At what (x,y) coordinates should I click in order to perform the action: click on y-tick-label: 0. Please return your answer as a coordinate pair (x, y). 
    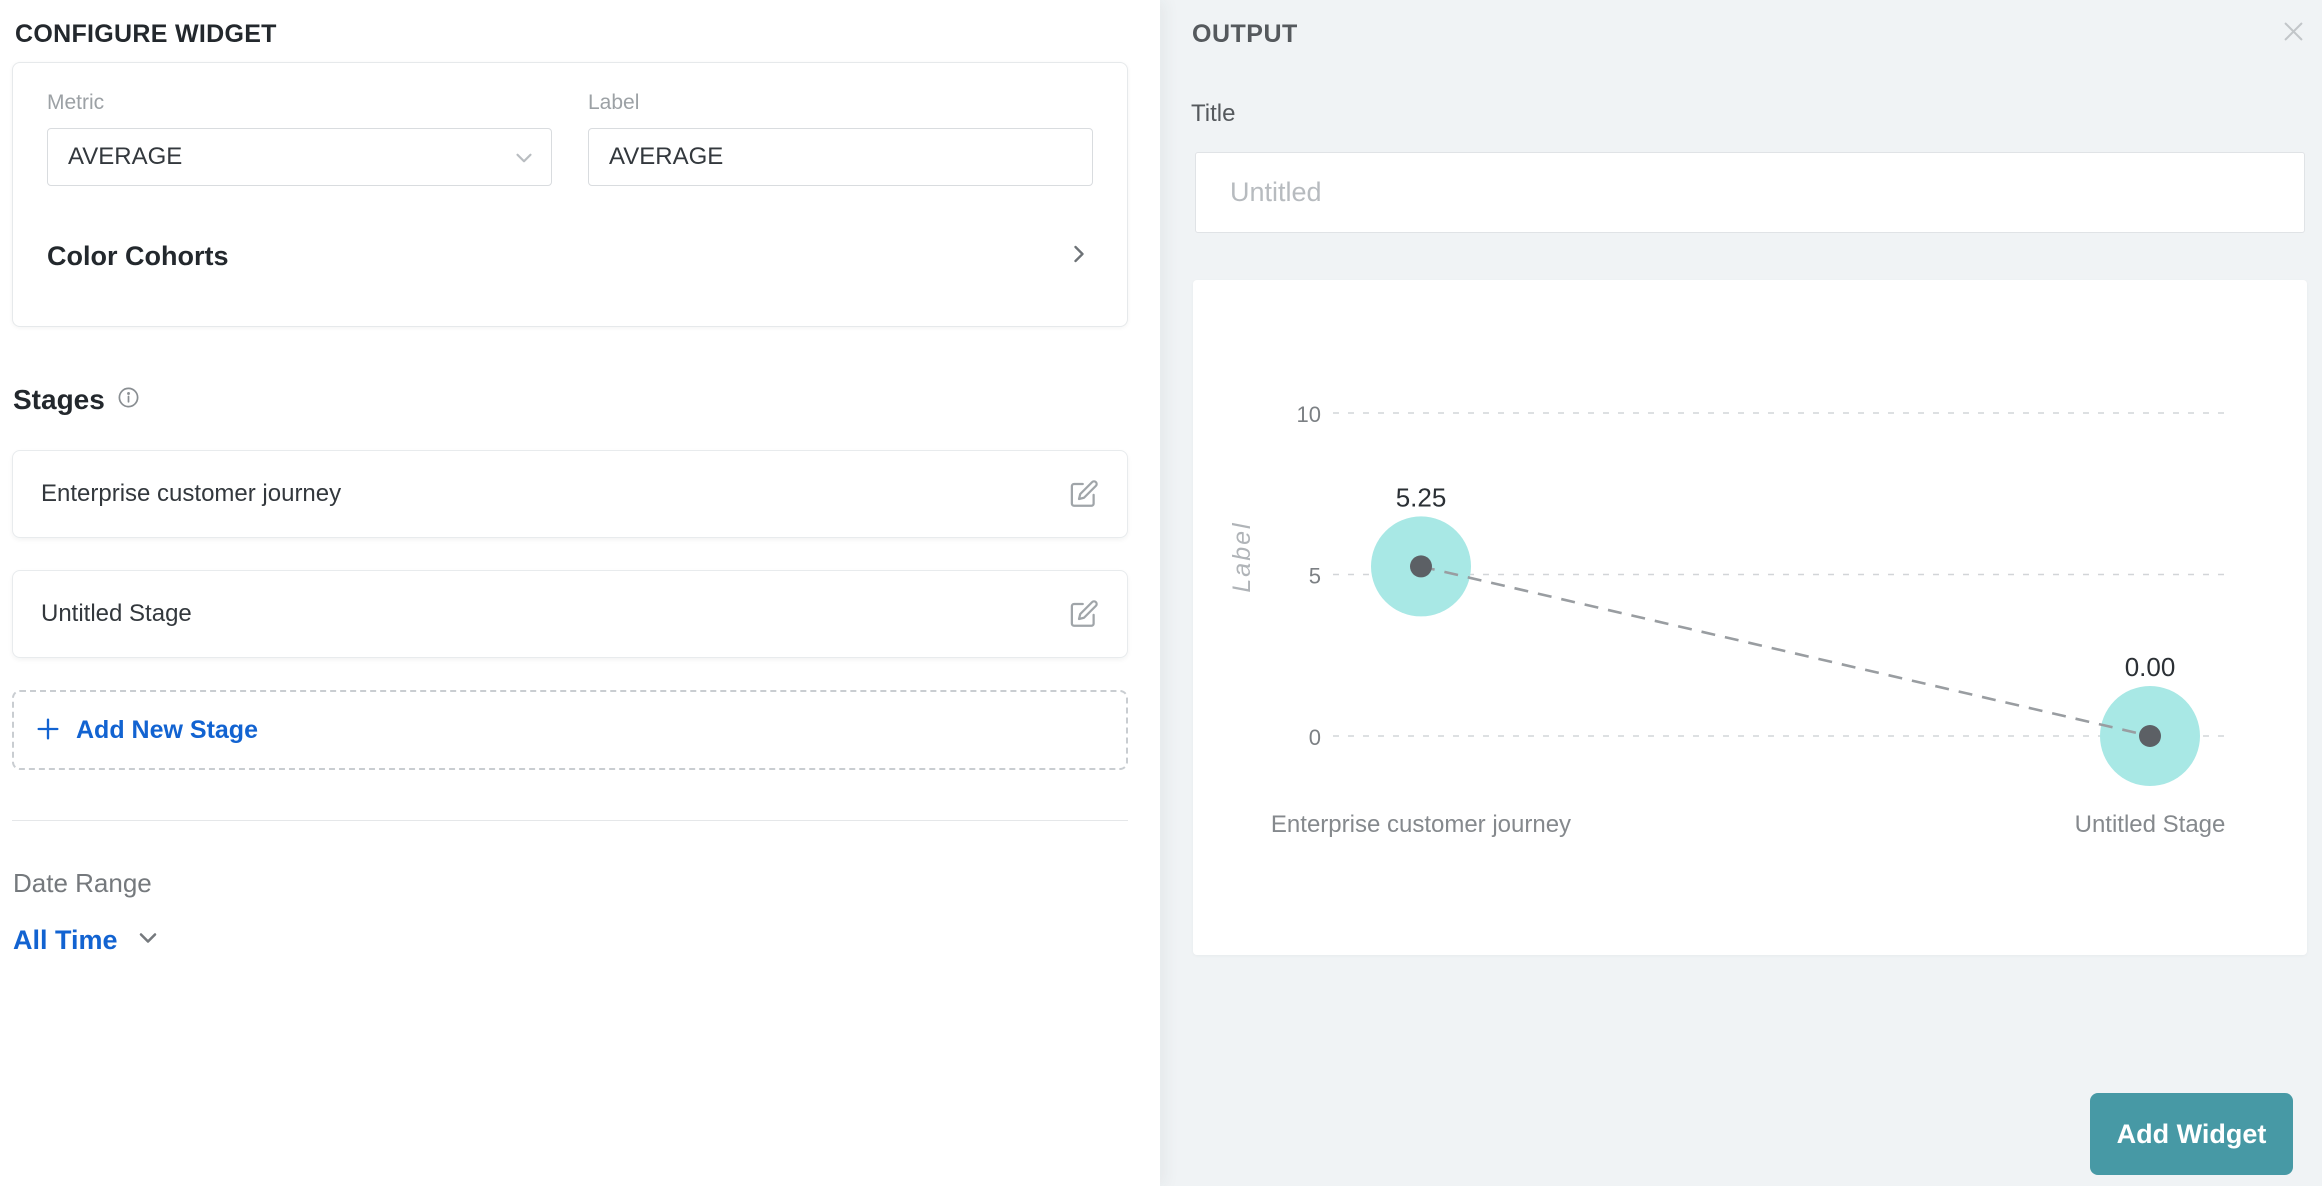
    Looking at the image, I should click on (1315, 737).